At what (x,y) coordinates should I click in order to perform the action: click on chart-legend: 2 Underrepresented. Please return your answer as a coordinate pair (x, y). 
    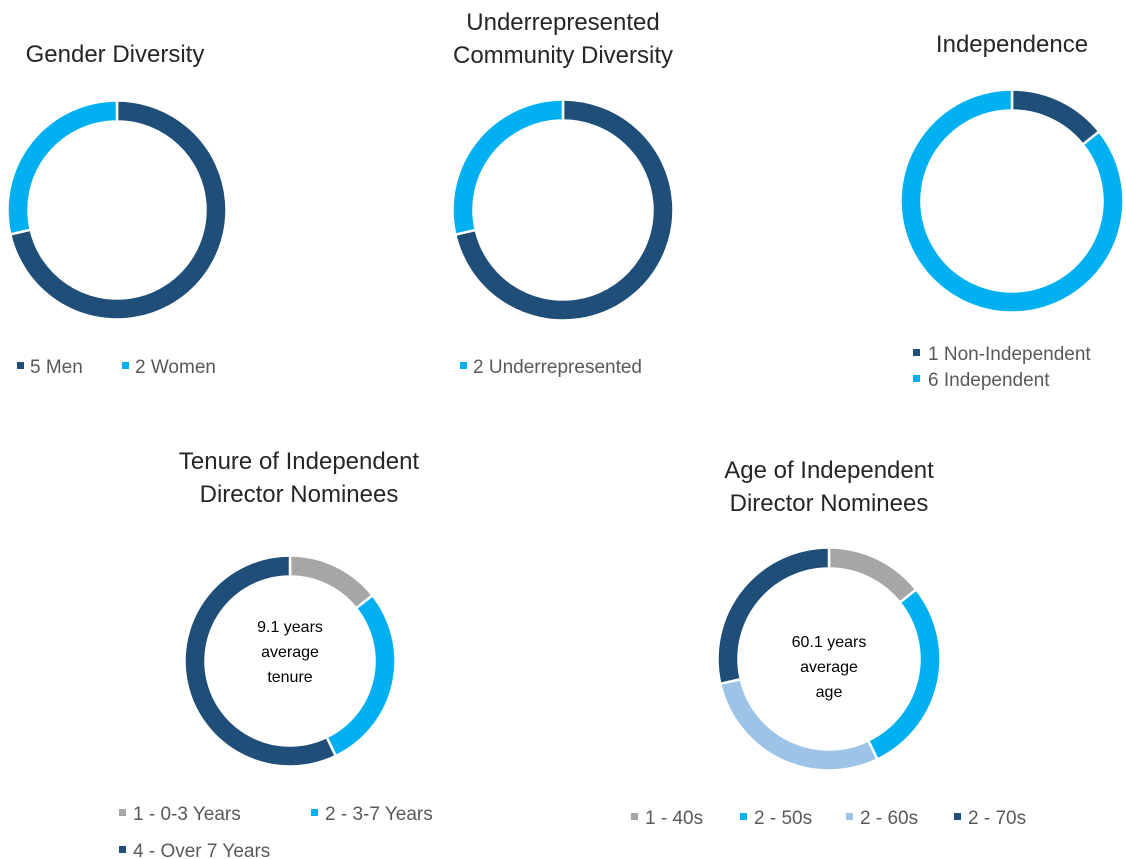
    Looking at the image, I should click on (551, 367).